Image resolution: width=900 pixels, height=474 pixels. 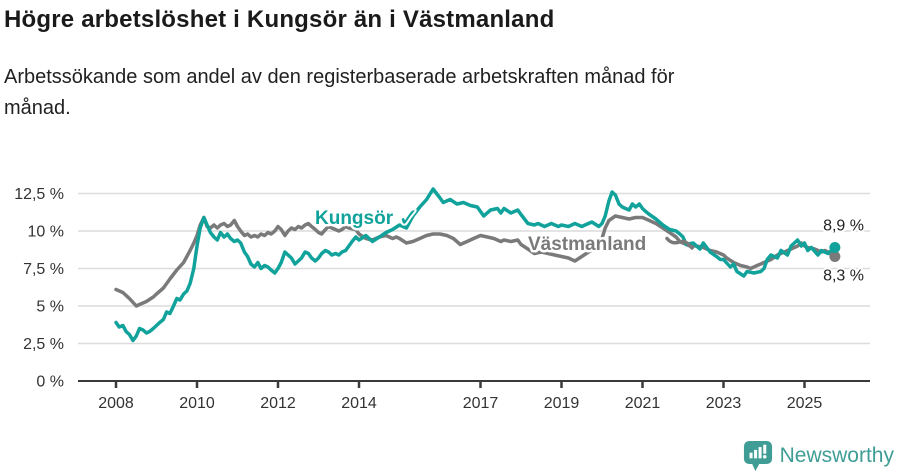 What do you see at coordinates (116, 403) in the screenshot?
I see `x-axis-label: 2008` at bounding box center [116, 403].